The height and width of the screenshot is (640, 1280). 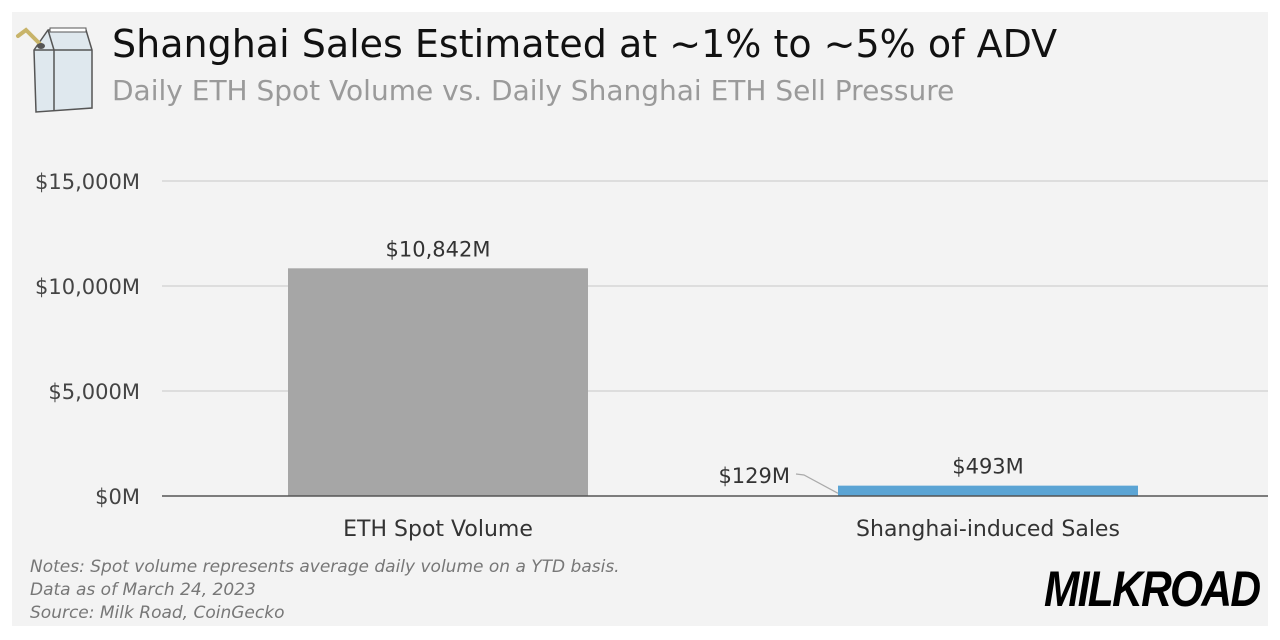 I want to click on milkroad-logo: MILKROAD, so click(x=1152, y=589).